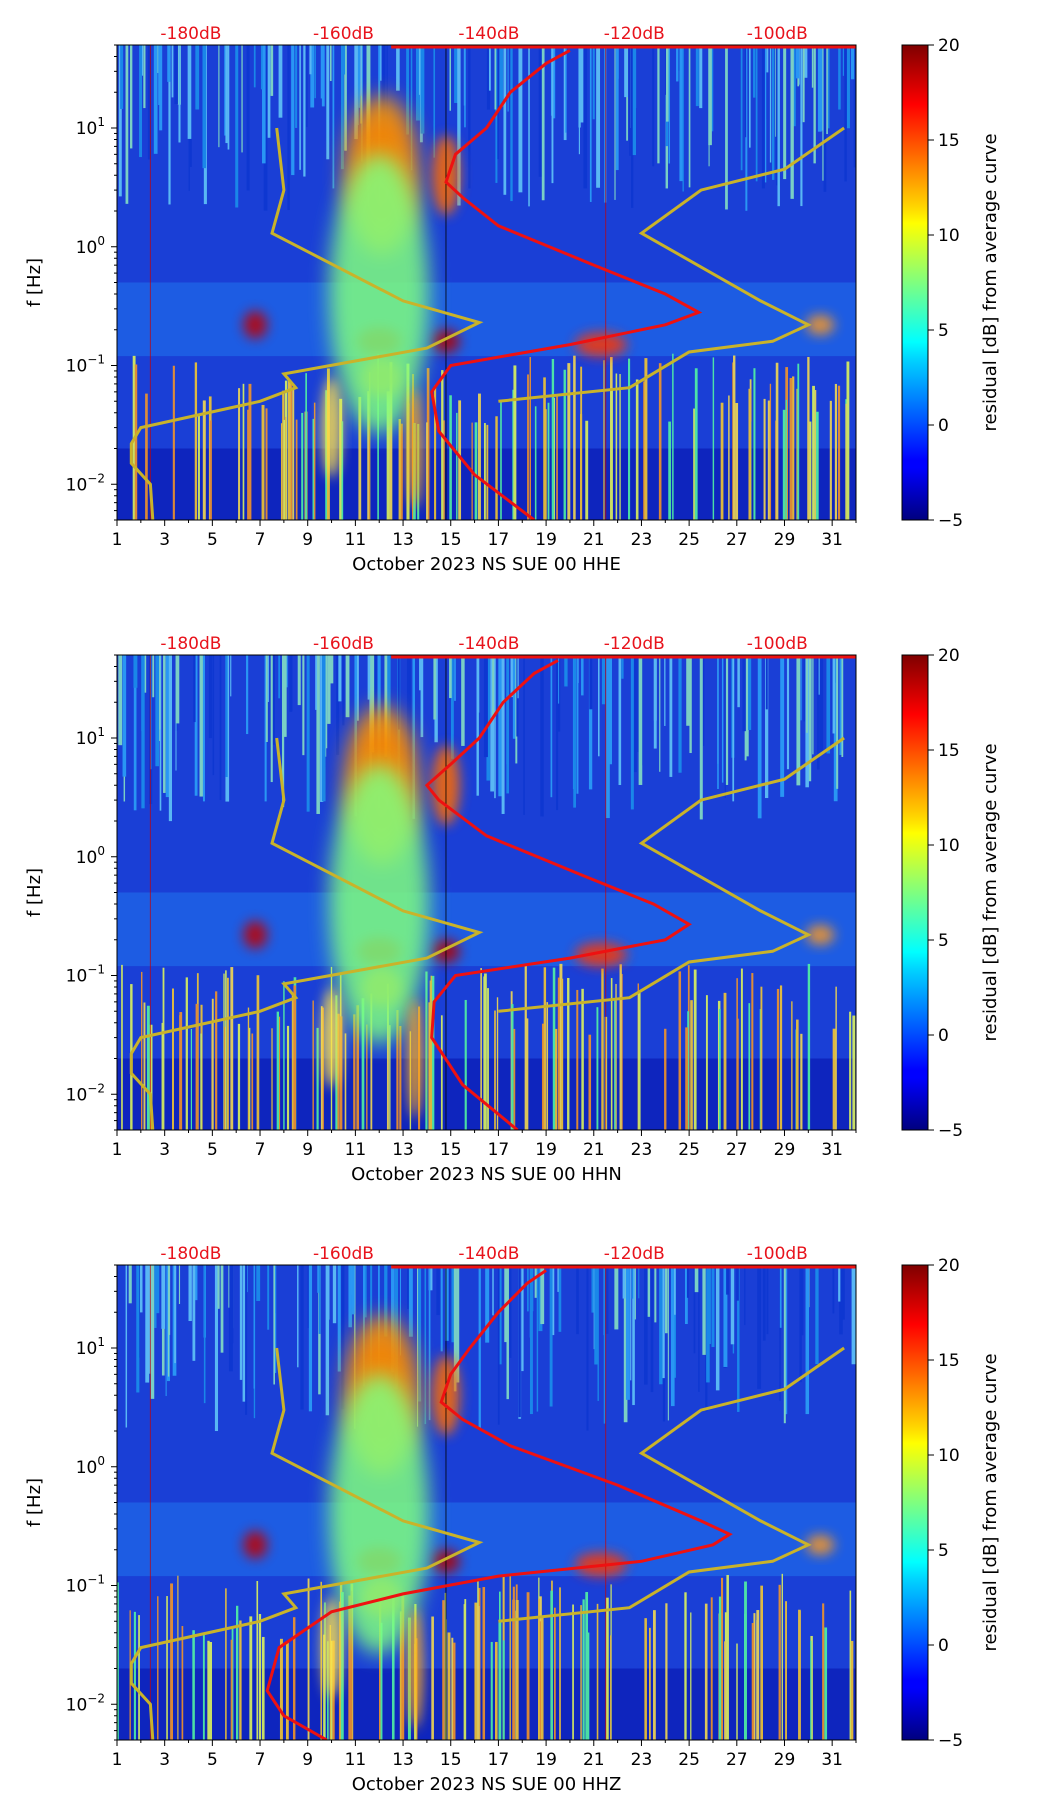 The width and height of the screenshot is (1052, 1806). I want to click on x-tick-label: 29, so click(785, 540).